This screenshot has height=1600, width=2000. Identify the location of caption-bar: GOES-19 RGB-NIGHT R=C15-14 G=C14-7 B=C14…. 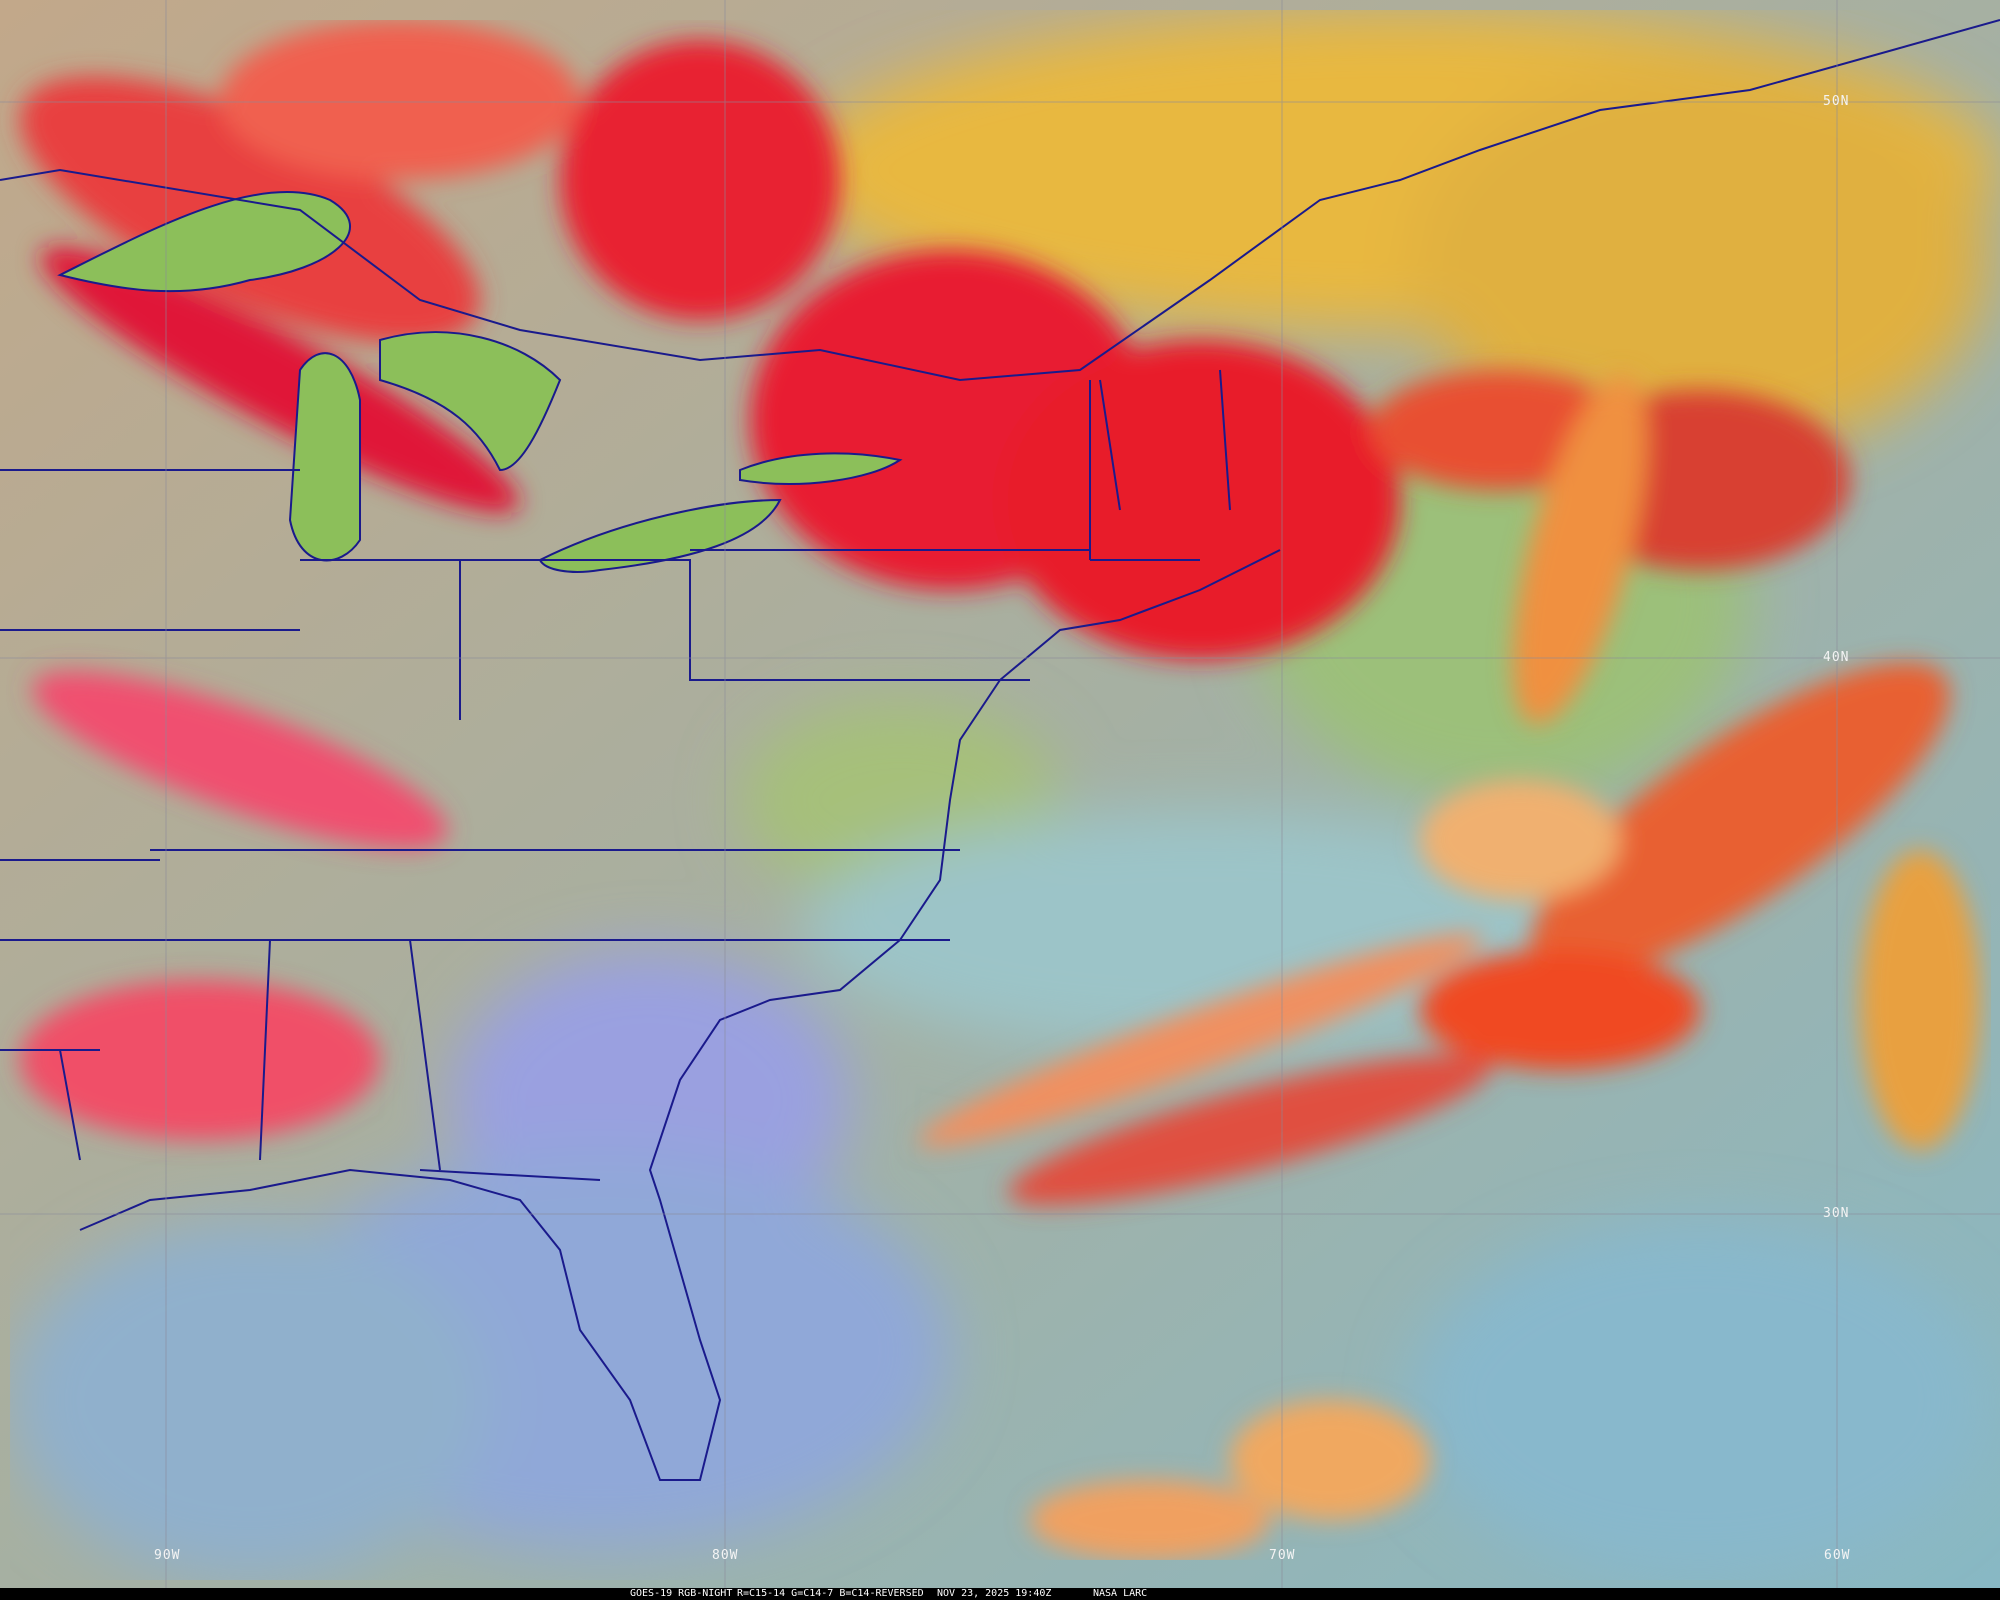
(1000, 1594).